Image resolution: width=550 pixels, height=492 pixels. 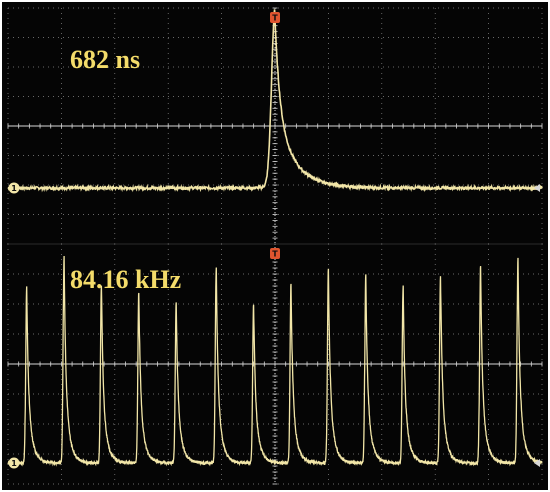 I want to click on pulse-width-annotation: 682 ns, so click(x=105, y=59).